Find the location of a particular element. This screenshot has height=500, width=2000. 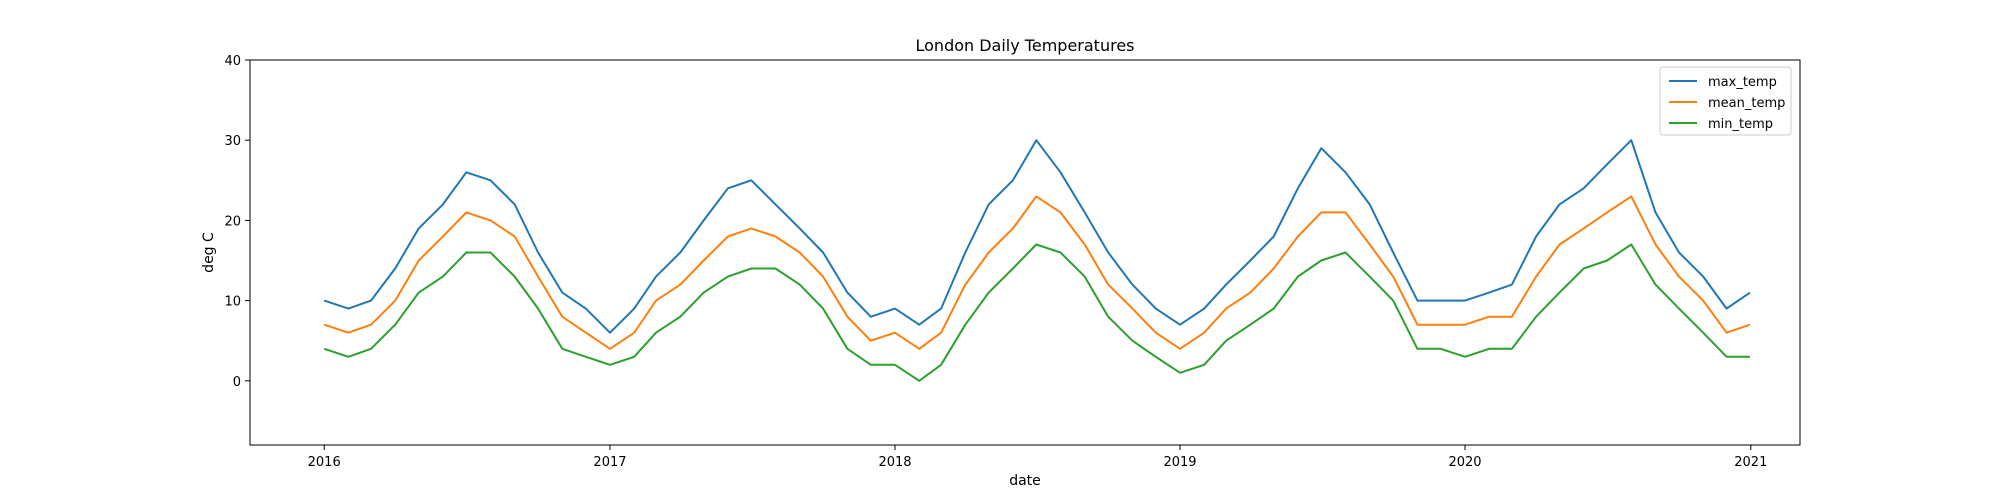

legend: max_temp mean_temp min_temp is located at coordinates (1725, 101).